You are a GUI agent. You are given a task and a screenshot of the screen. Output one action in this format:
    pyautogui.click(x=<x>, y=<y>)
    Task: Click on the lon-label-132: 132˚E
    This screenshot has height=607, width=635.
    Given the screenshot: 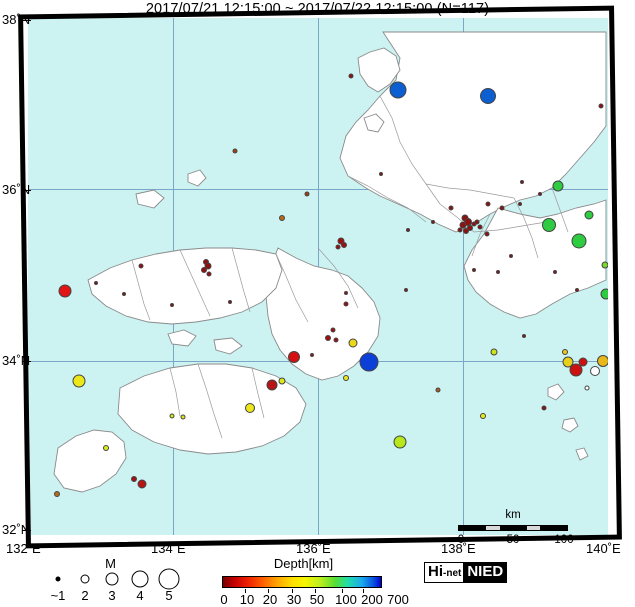 What is the action you would take?
    pyautogui.click(x=23, y=548)
    